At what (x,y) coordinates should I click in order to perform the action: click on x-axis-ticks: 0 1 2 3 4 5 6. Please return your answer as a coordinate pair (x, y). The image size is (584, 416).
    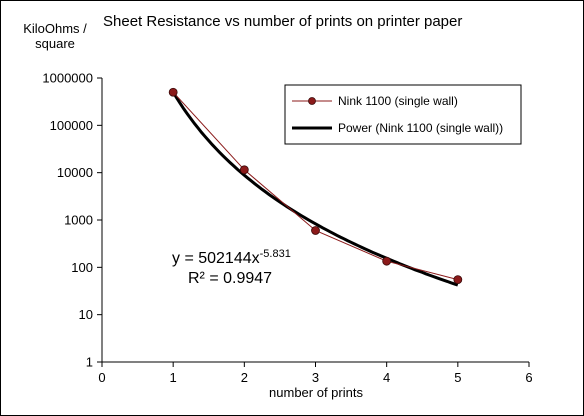
    Looking at the image, I should click on (315, 373).